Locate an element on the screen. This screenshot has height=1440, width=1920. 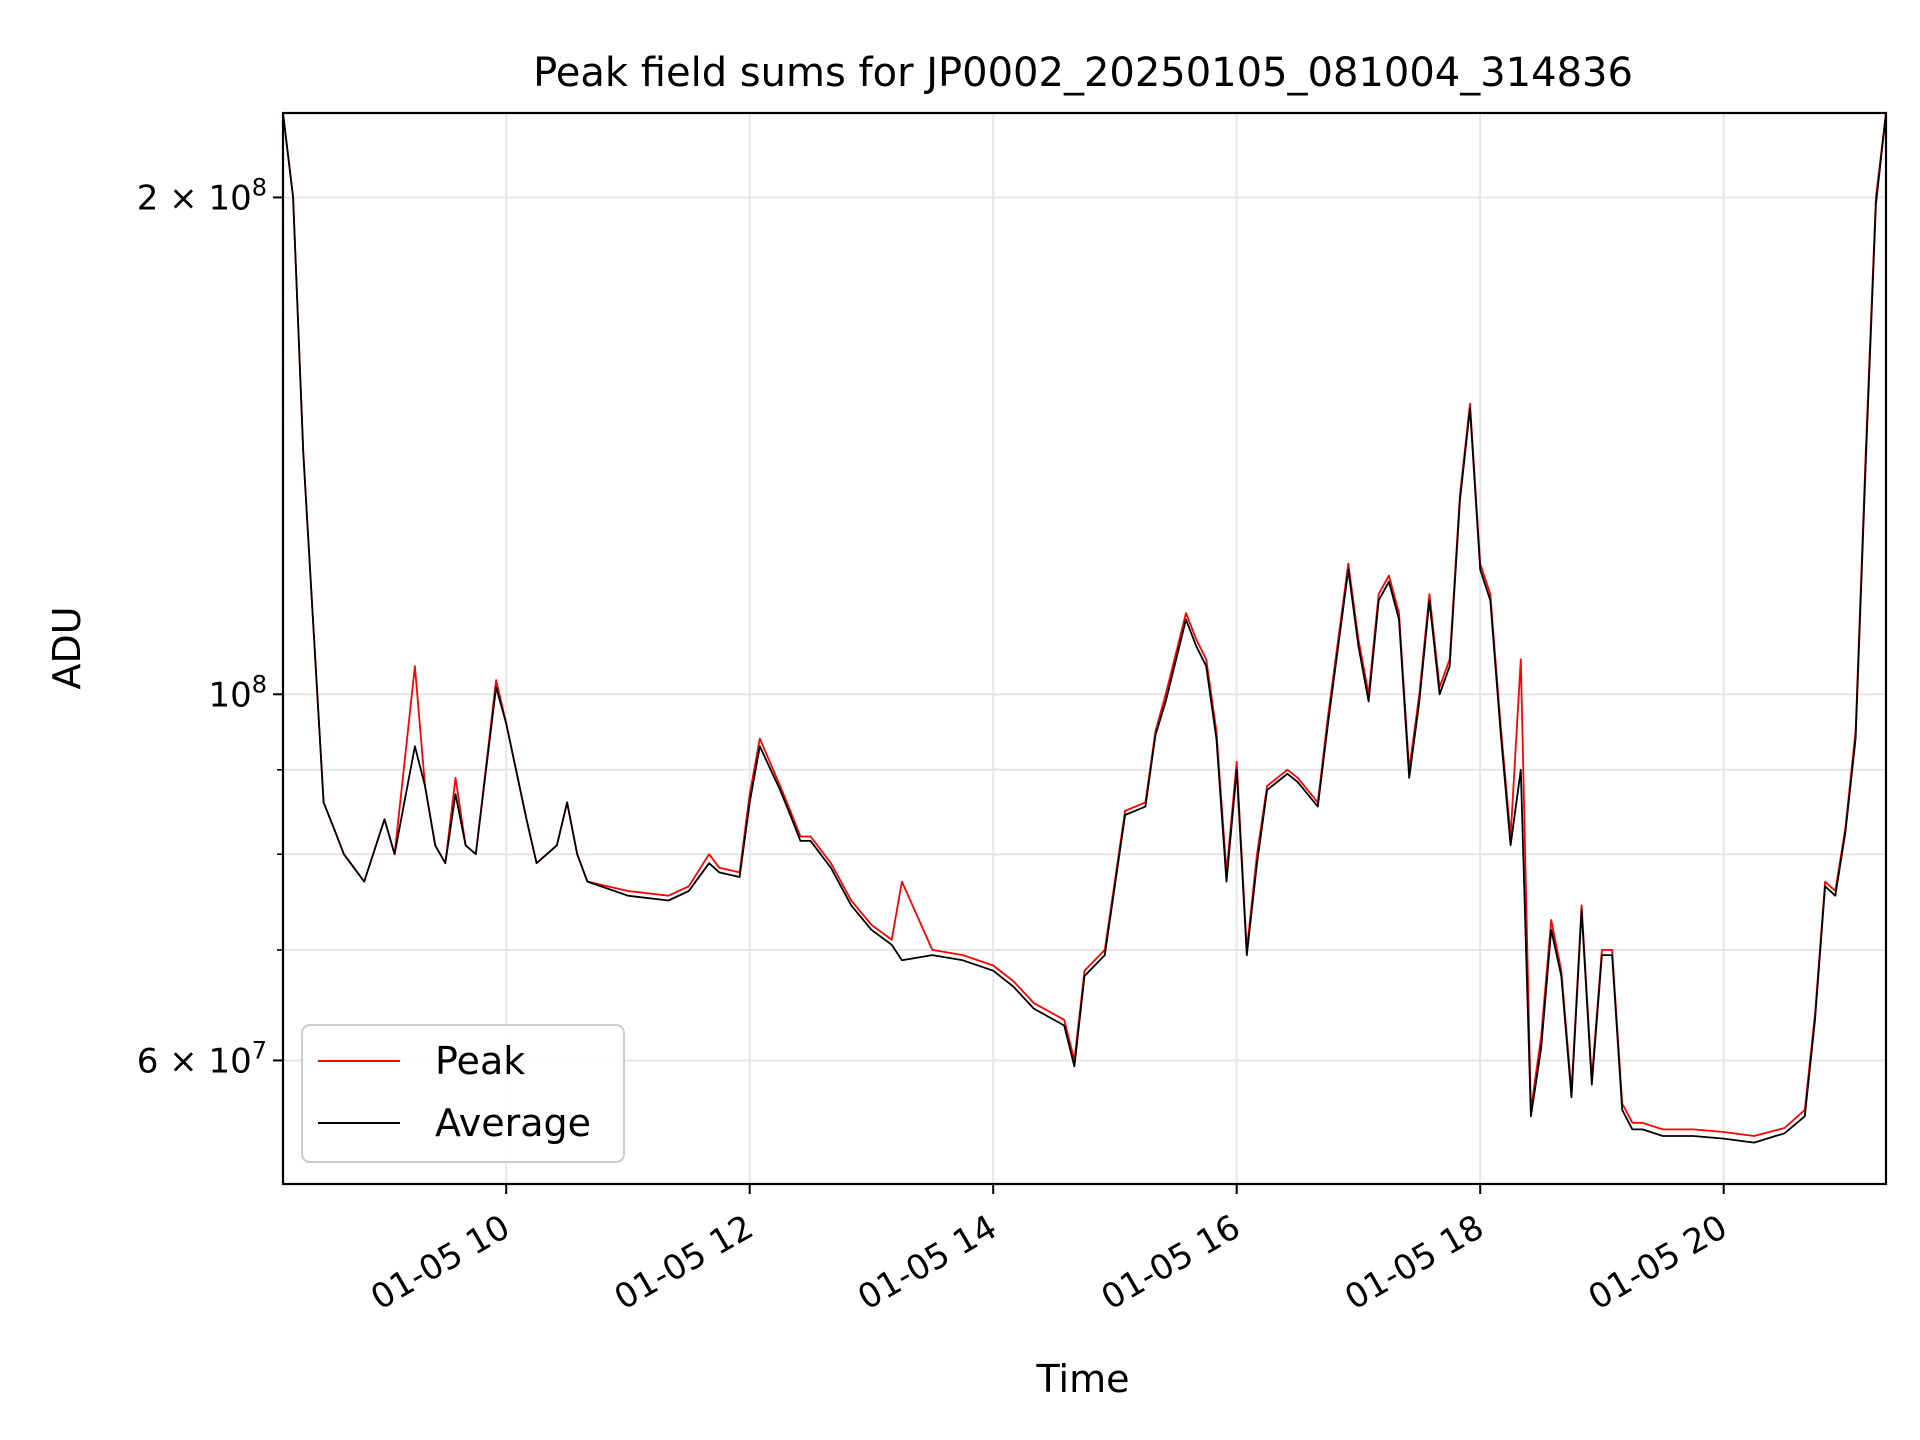
x-axis-label: Time is located at coordinates (1083, 1379).